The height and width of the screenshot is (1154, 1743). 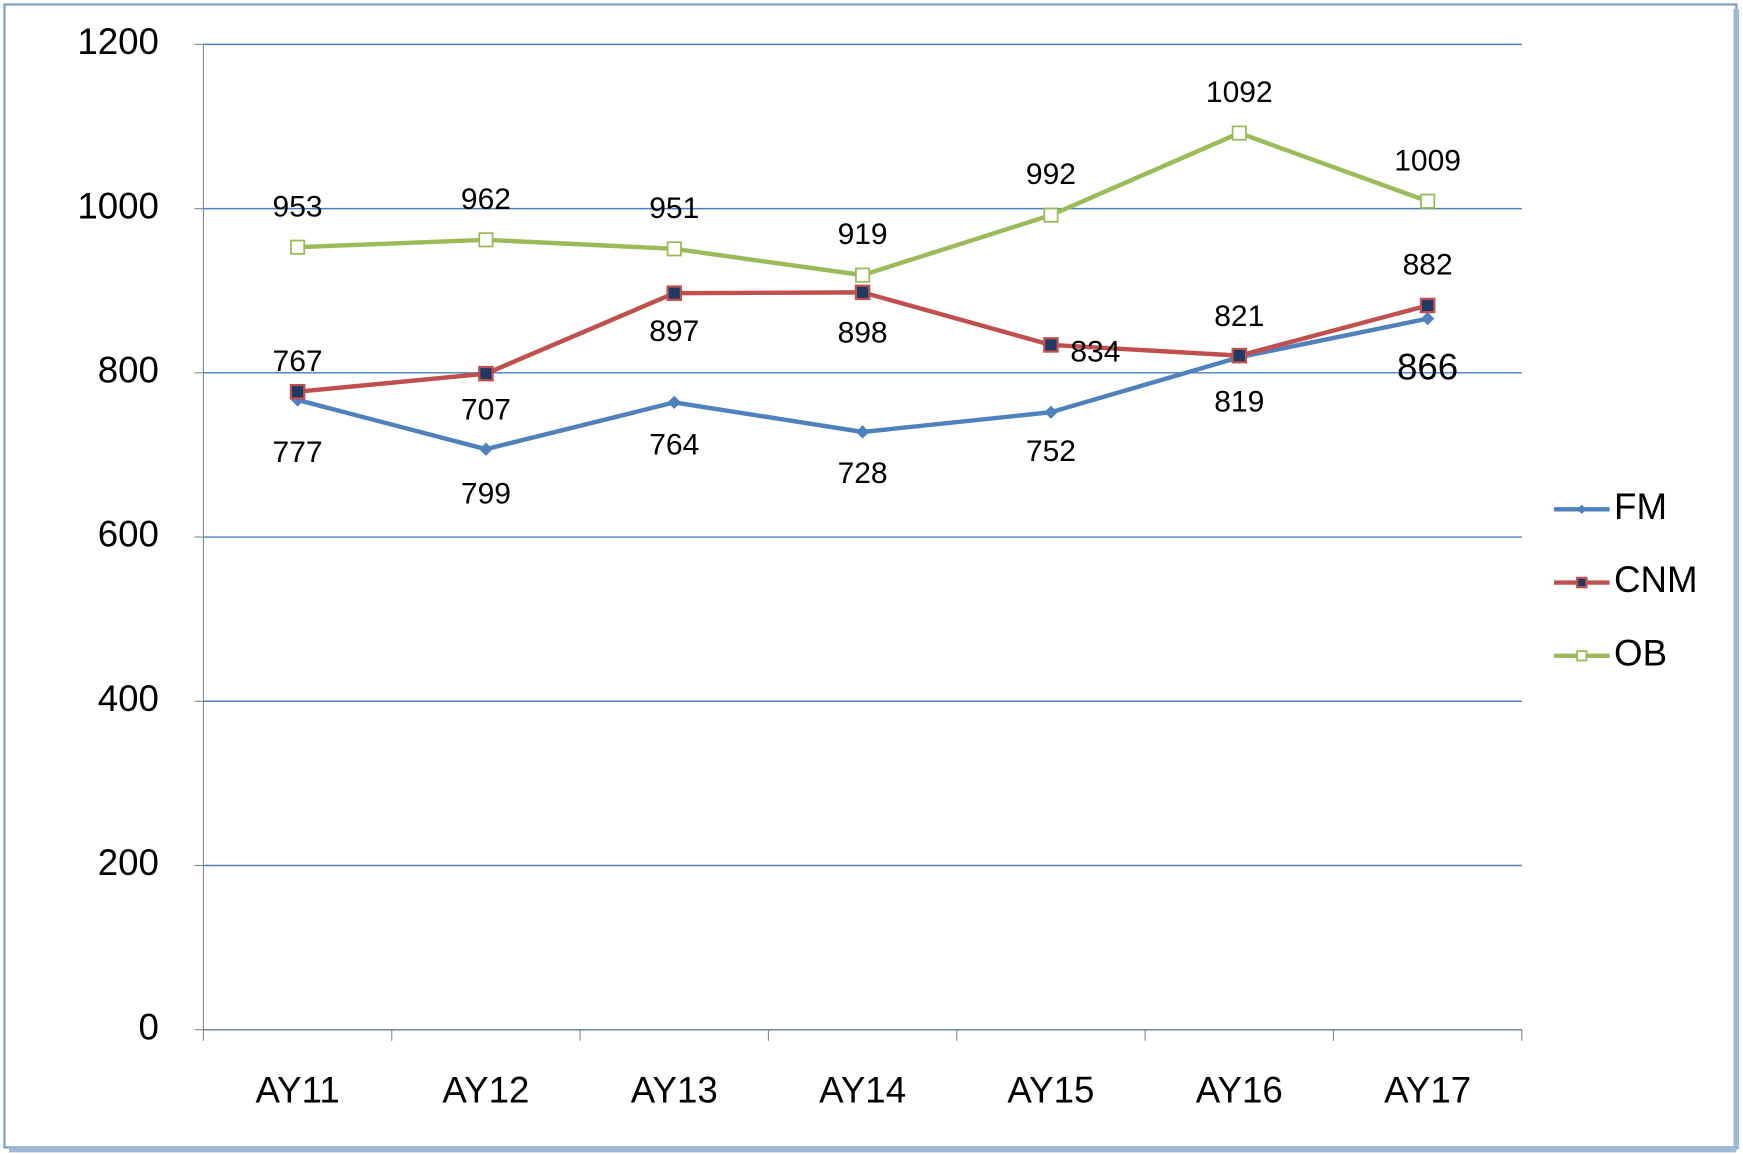 What do you see at coordinates (1427, 366) in the screenshot?
I see `data-label: 866` at bounding box center [1427, 366].